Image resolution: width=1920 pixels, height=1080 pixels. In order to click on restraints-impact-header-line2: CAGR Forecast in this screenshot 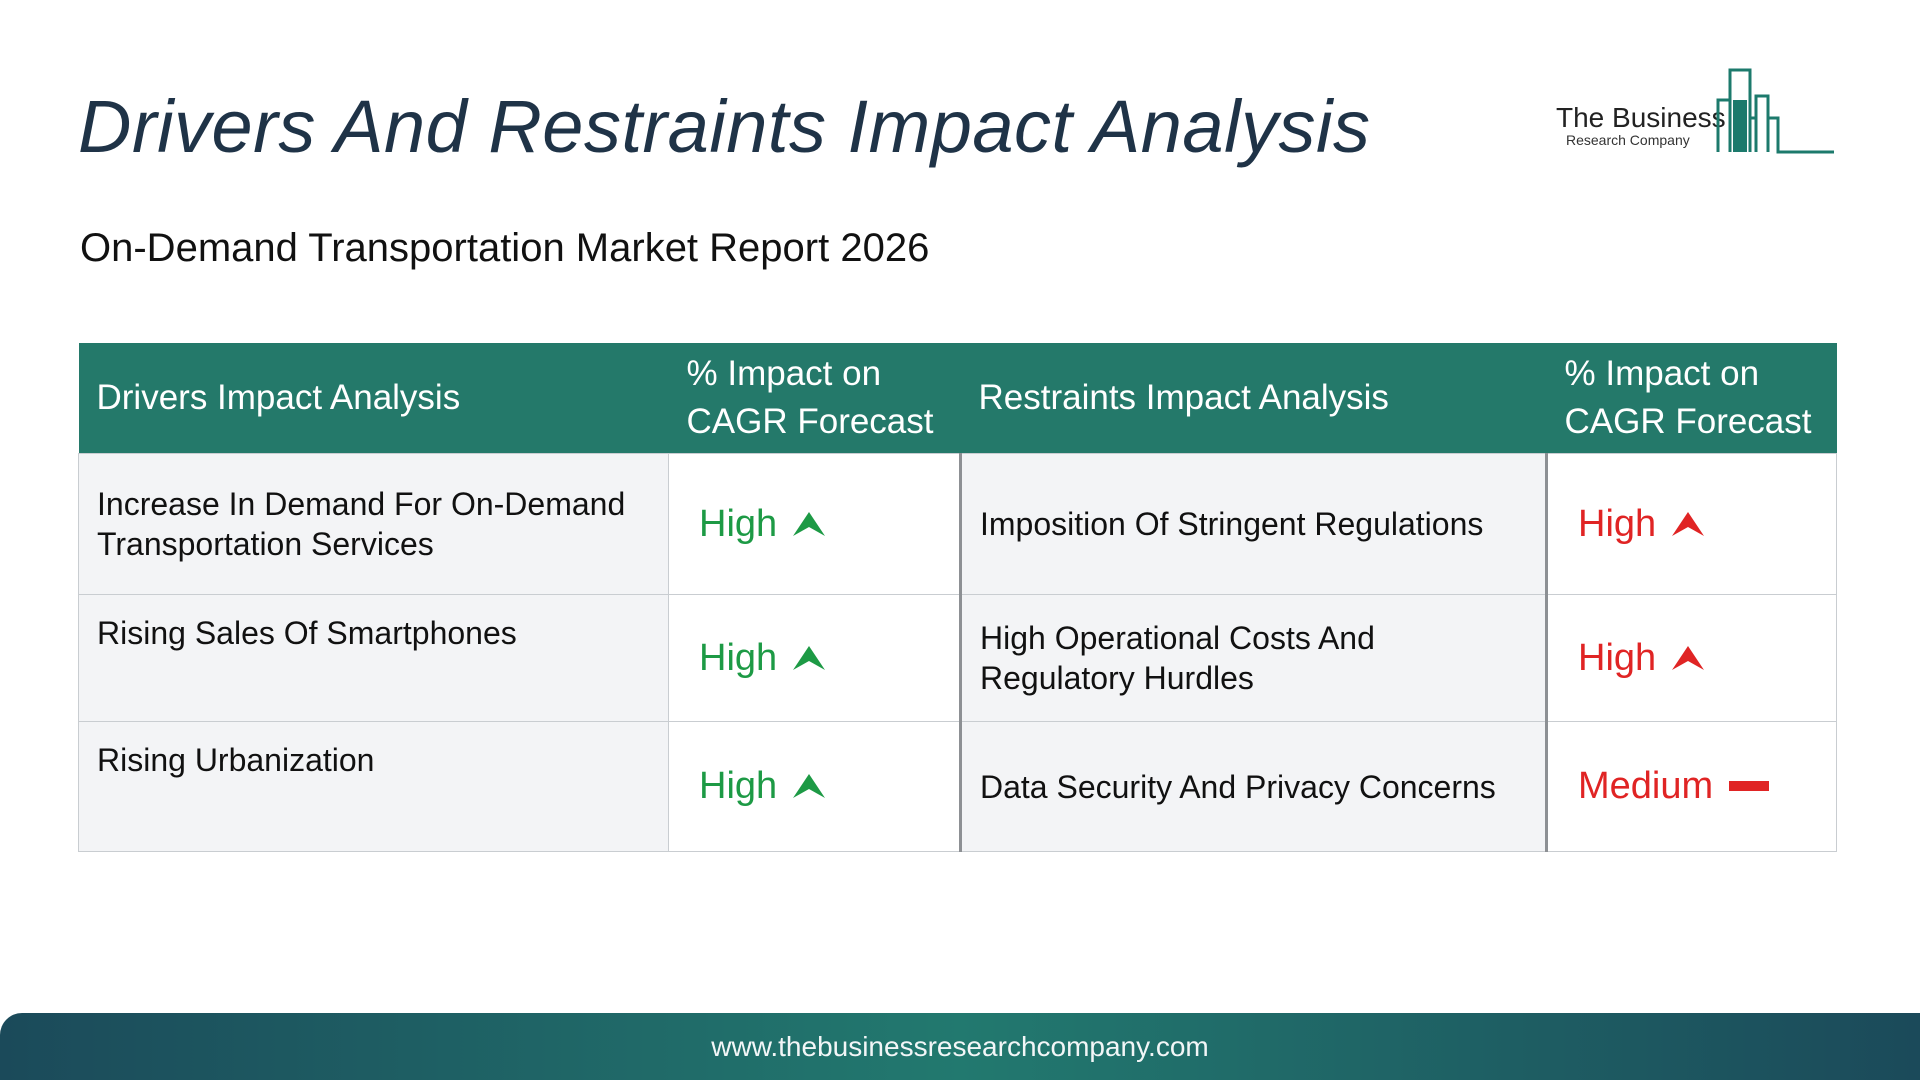, I will do `click(1688, 421)`.